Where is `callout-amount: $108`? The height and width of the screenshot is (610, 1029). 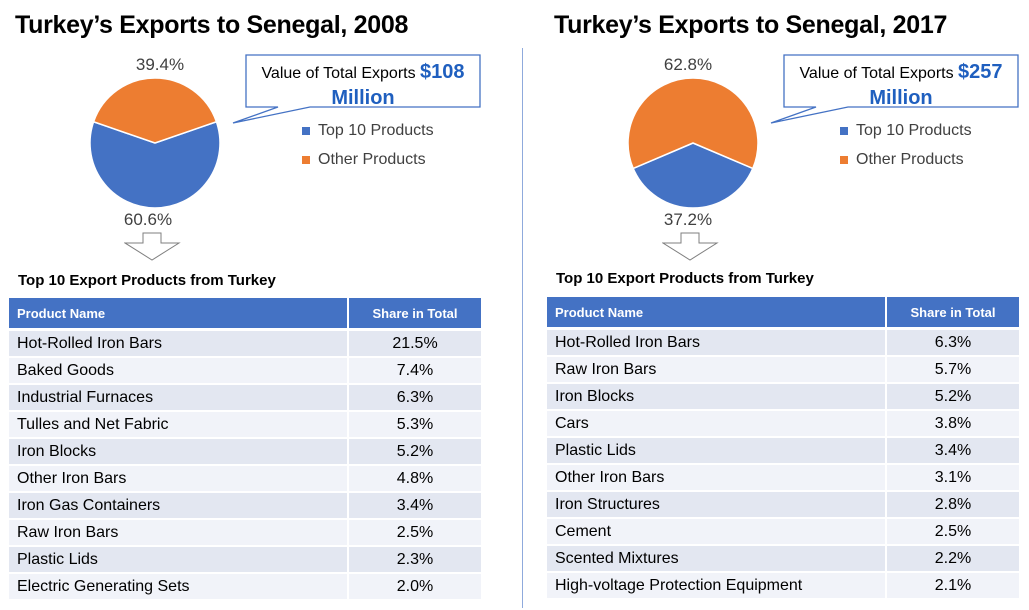
callout-amount: $108 is located at coordinates (442, 72).